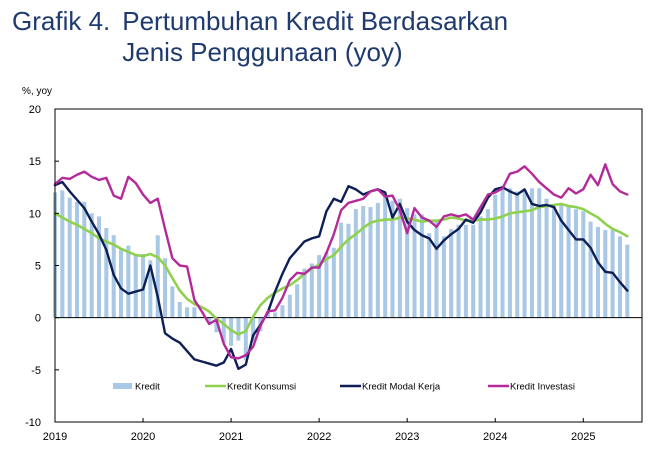  Describe the element at coordinates (143, 437) in the screenshot. I see `x-tick-label: 2020` at that location.